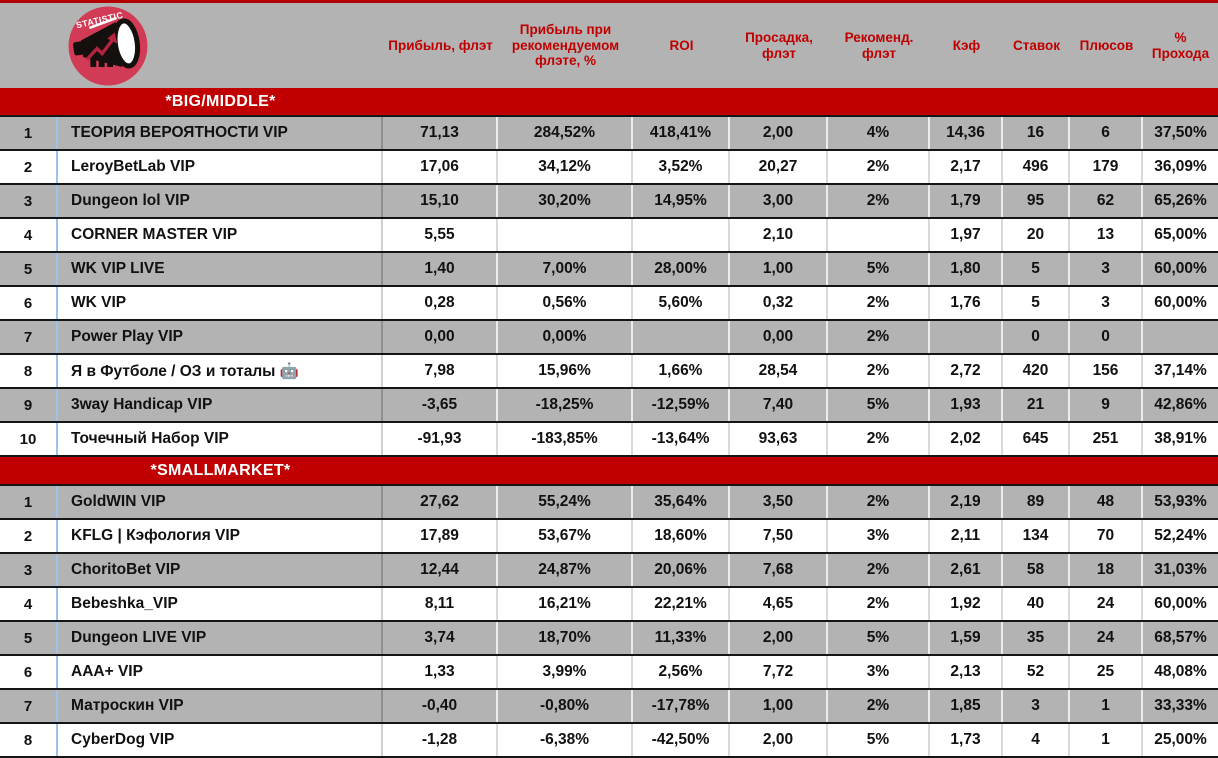 The height and width of the screenshot is (758, 1218). Describe the element at coordinates (1106, 45) in the screenshot. I see `col-header-pluses: Плюсов` at that location.